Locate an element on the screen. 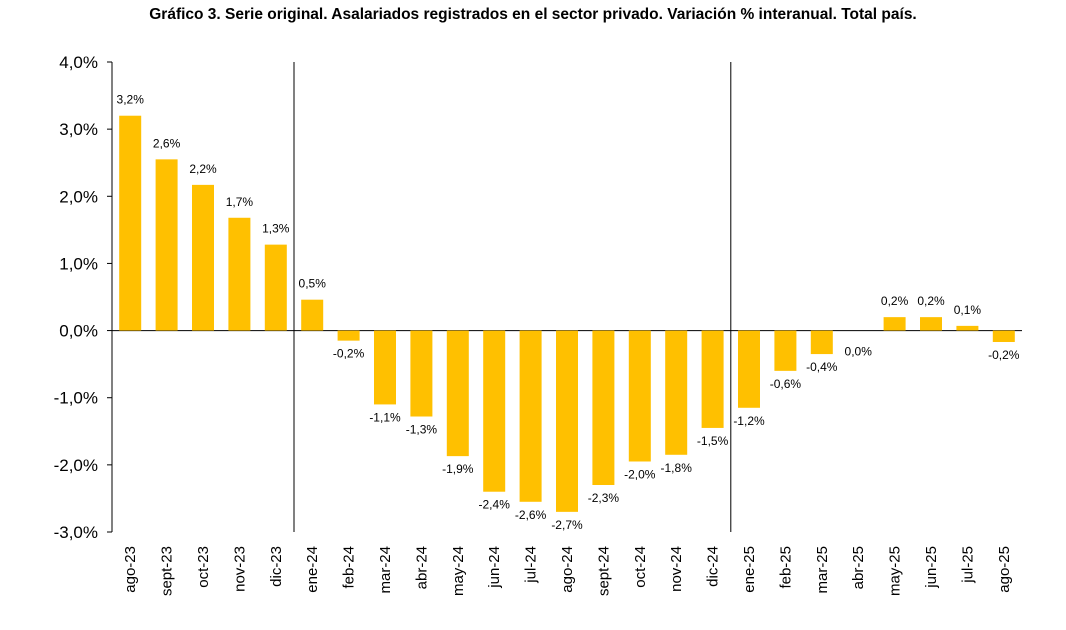  x-tick-label: may-24 is located at coordinates (458, 571).